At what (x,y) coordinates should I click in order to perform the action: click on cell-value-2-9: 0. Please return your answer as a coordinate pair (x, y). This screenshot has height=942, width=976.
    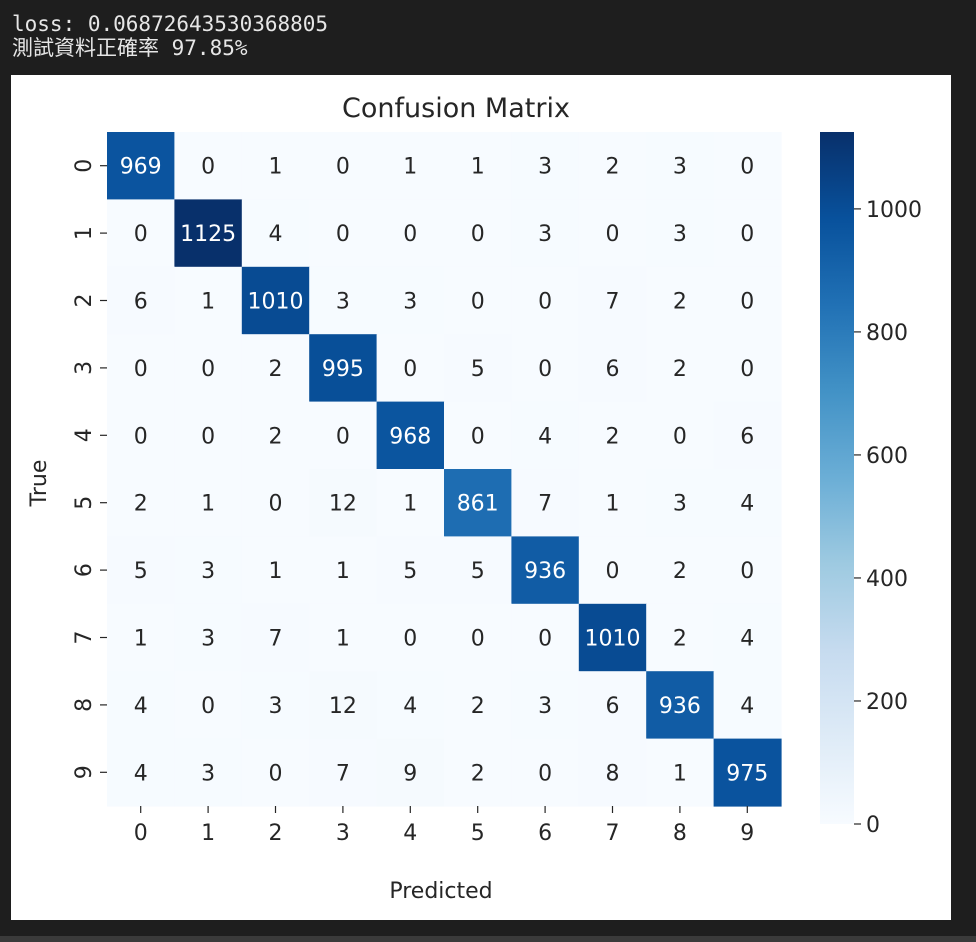
    Looking at the image, I should click on (747, 302).